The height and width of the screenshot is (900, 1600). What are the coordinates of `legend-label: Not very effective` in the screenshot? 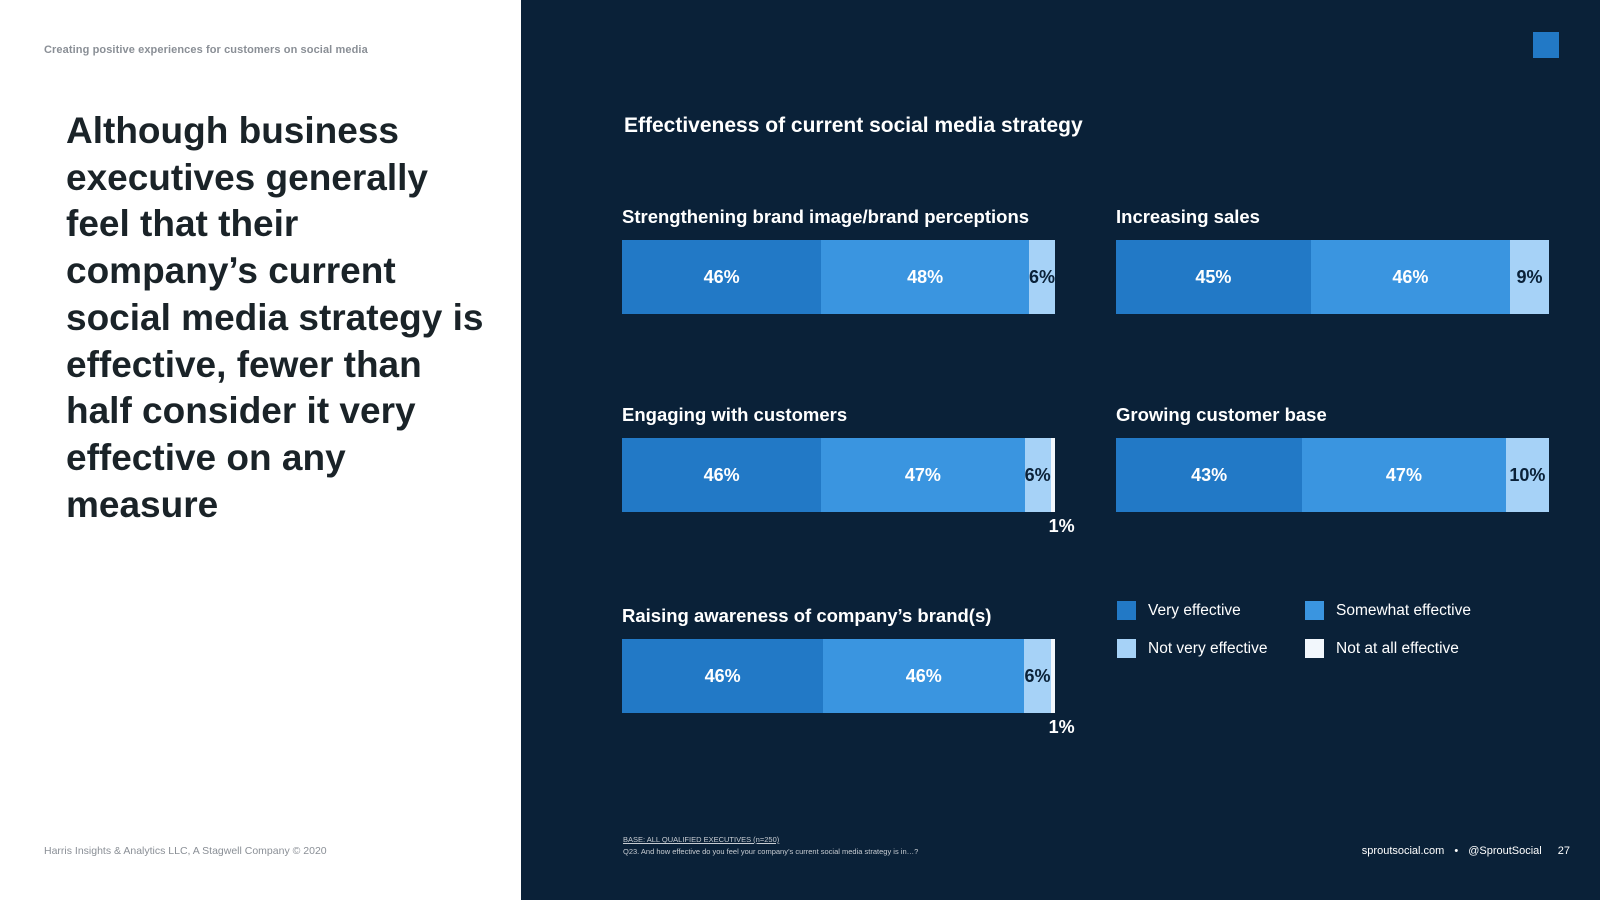 It's located at (1208, 648).